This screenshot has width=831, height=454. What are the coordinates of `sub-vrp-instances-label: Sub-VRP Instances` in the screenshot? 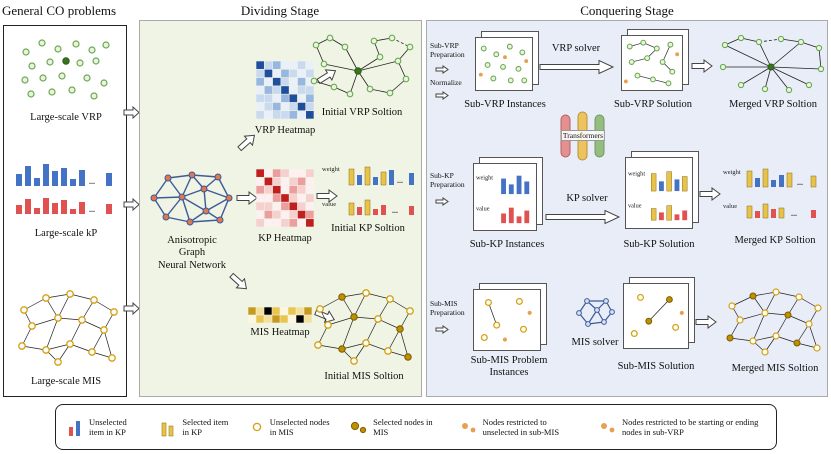 It's located at (505, 104).